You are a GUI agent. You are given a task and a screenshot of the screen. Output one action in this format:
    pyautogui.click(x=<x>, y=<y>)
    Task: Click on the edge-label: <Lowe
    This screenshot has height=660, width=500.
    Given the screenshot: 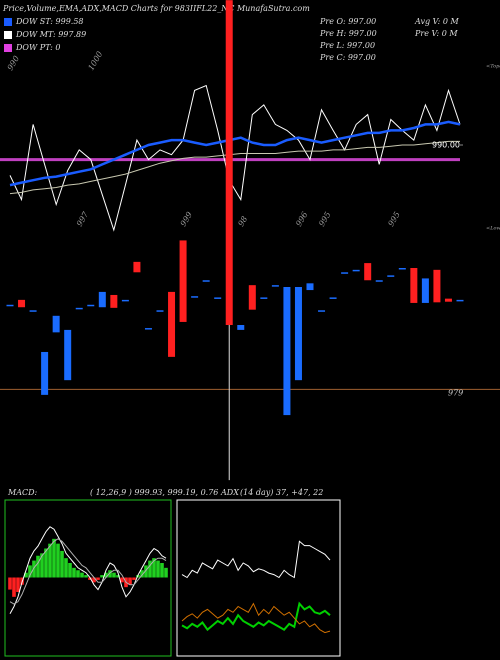 What is the action you would take?
    pyautogui.click(x=493, y=229)
    